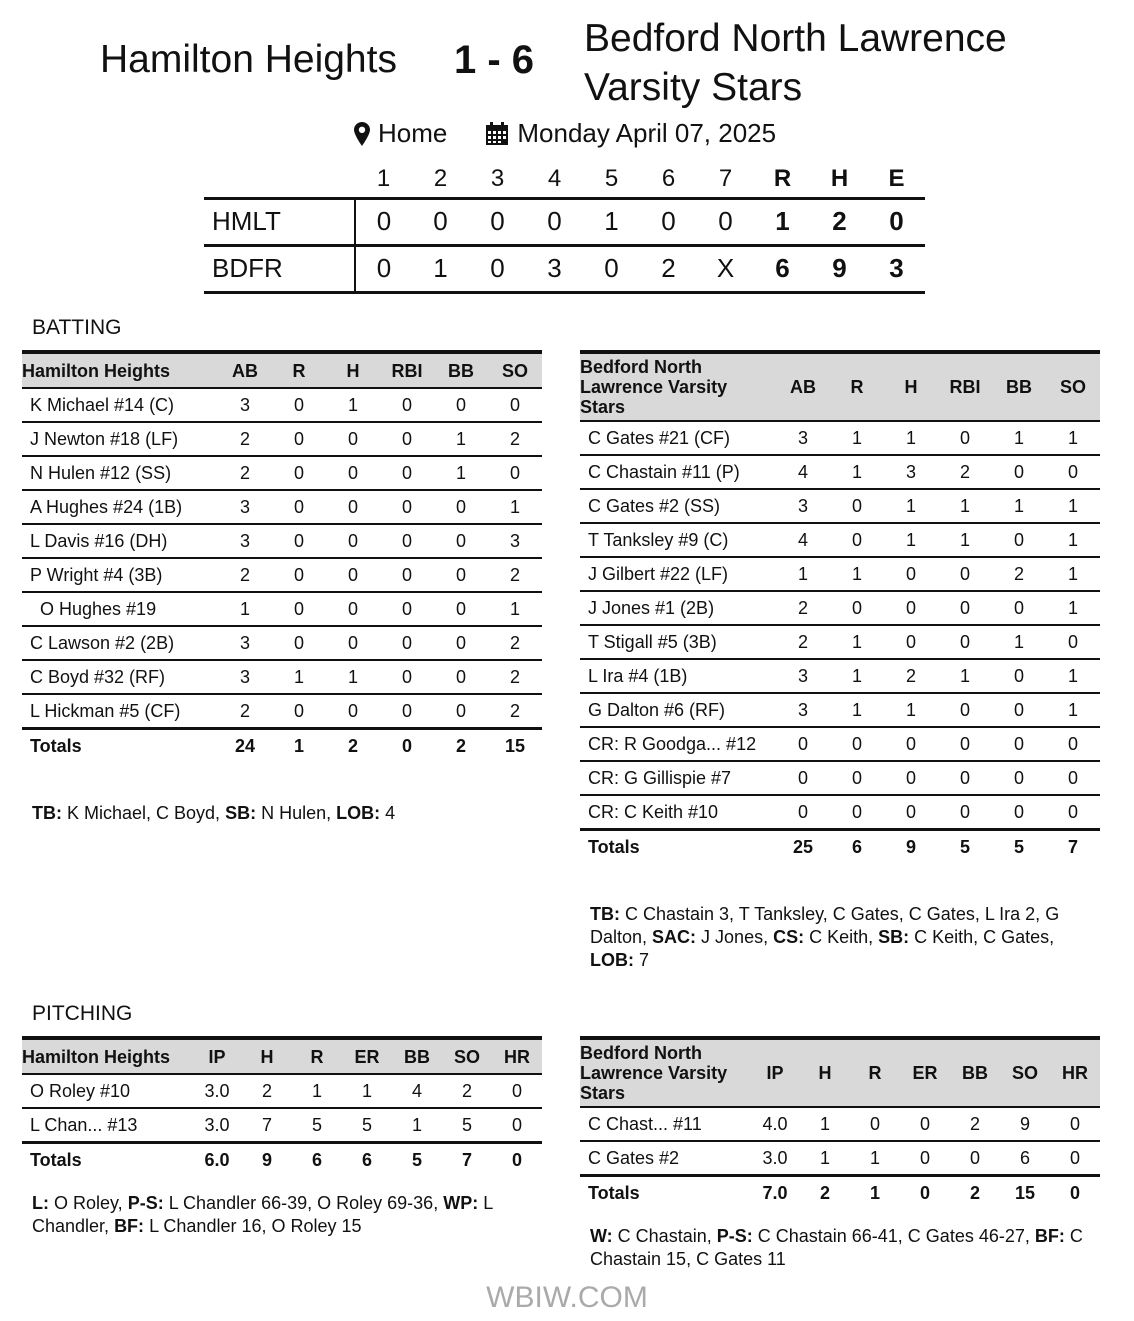 The width and height of the screenshot is (1134, 1321). Describe the element at coordinates (840, 506) in the screenshot. I see `table-row: C Gates #2 (SS) 3 0 1 1 1 1` at that location.